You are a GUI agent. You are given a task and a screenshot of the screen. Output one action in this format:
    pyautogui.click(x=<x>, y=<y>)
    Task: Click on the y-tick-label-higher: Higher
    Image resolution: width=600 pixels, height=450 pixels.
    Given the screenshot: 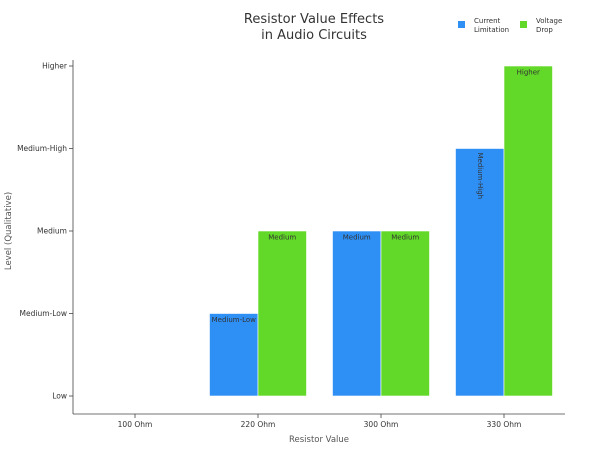 What is the action you would take?
    pyautogui.click(x=55, y=66)
    